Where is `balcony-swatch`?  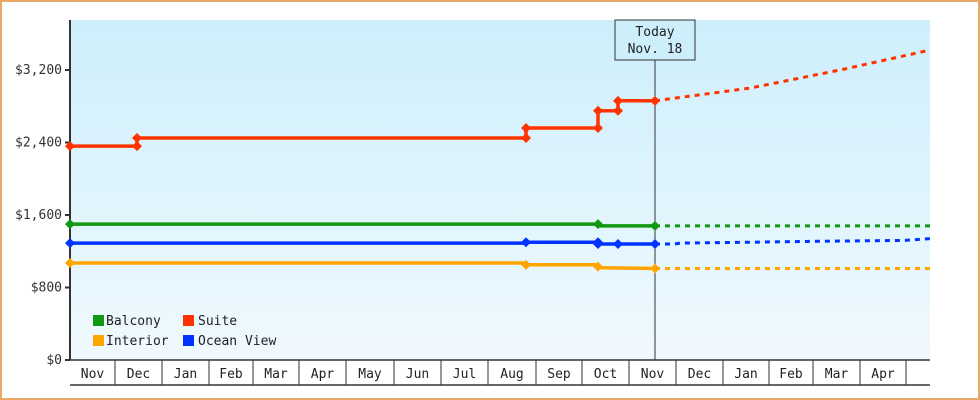
balcony-swatch is located at coordinates (98, 320).